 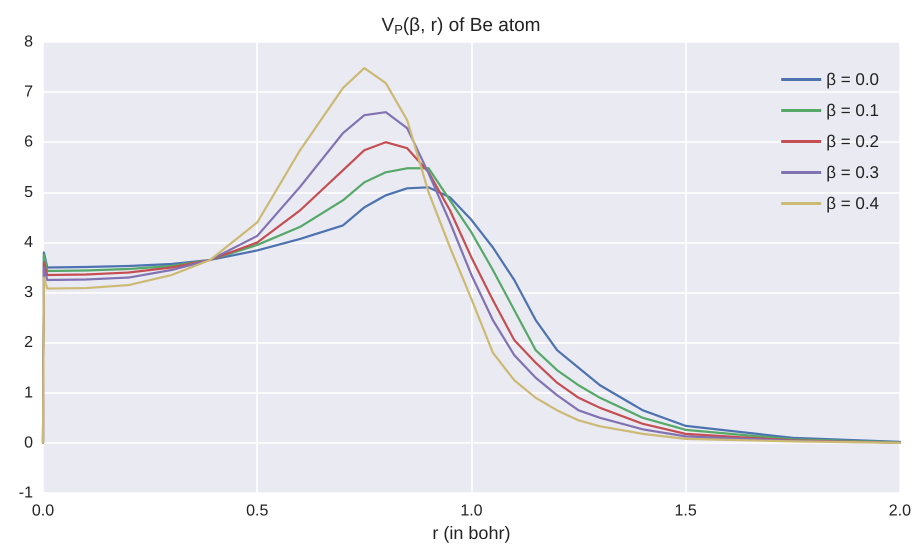 What do you see at coordinates (853, 172) in the screenshot?
I see `legend-label: β = 0.3` at bounding box center [853, 172].